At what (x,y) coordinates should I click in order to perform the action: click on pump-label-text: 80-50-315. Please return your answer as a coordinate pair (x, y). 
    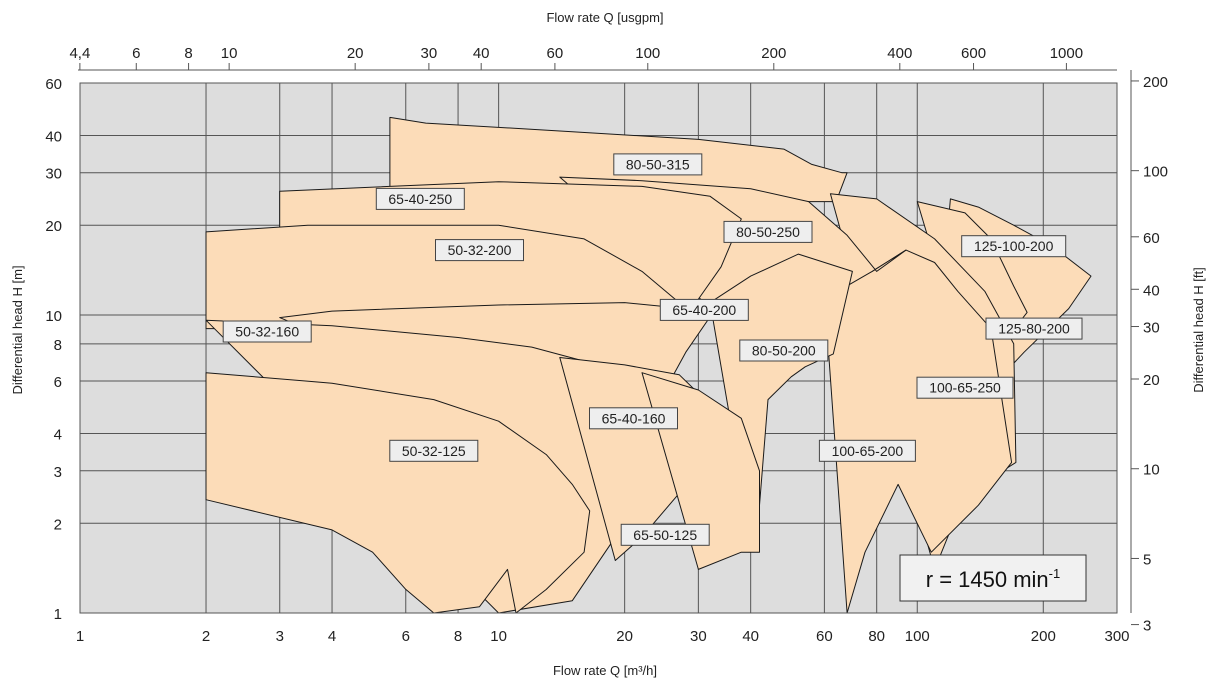
    Looking at the image, I should click on (658, 164).